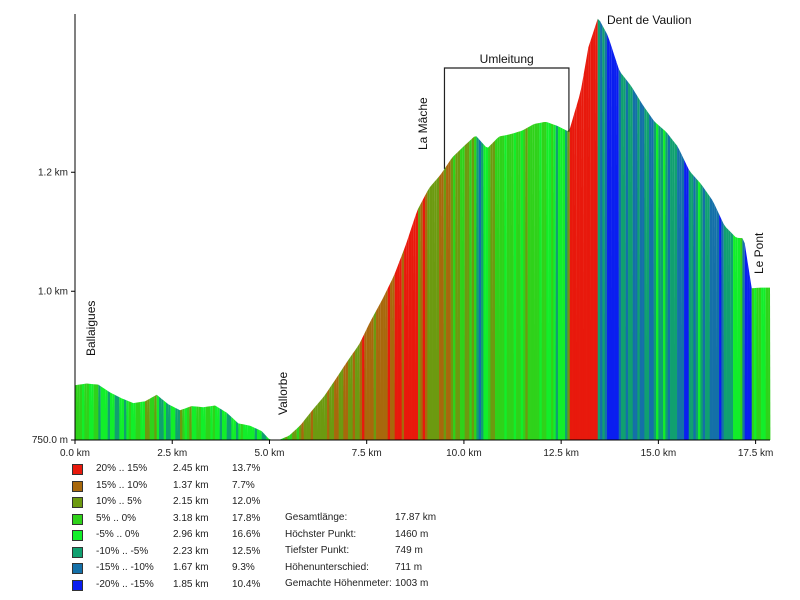 This screenshot has width=800, height=600. Describe the element at coordinates (561, 453) in the screenshot. I see `x-tick-label: 12.5 km` at that location.